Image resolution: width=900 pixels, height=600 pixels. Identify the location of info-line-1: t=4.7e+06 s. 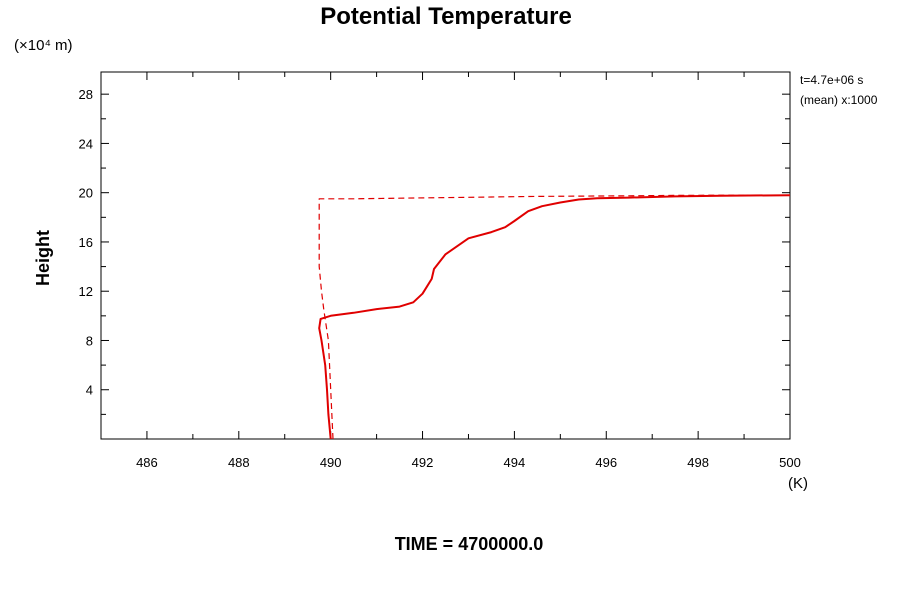
(831, 80).